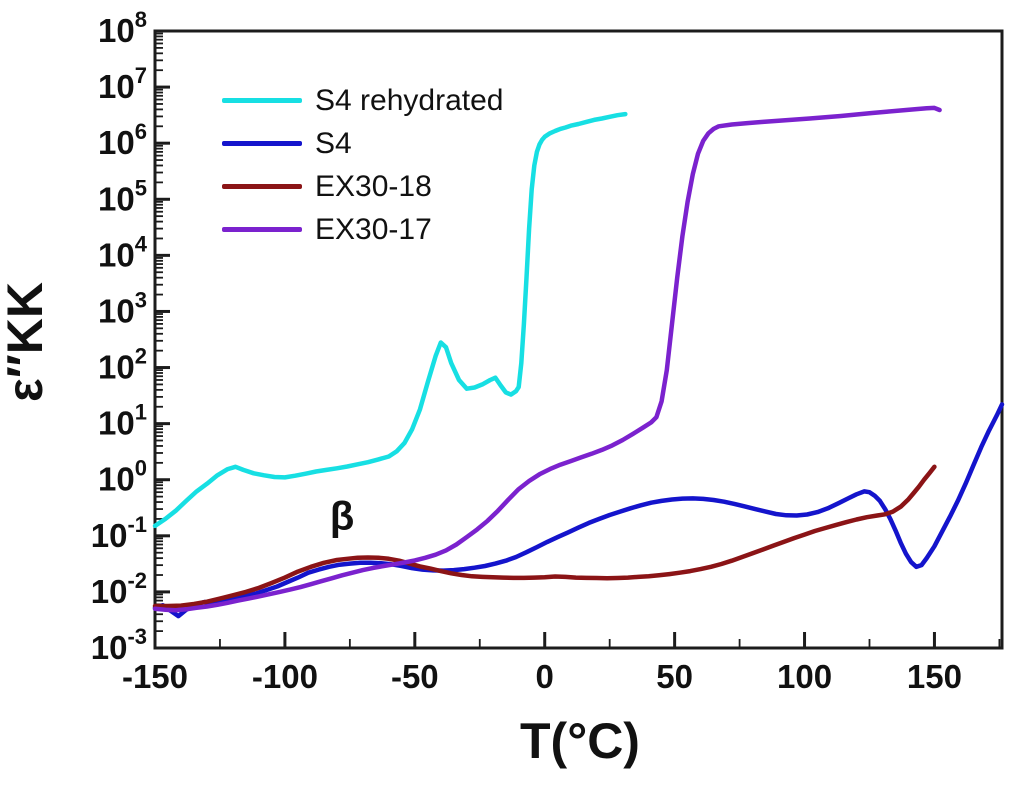 The image size is (1032, 802). Describe the element at coordinates (155, 676) in the screenshot. I see `x-tick-label: -150` at that location.